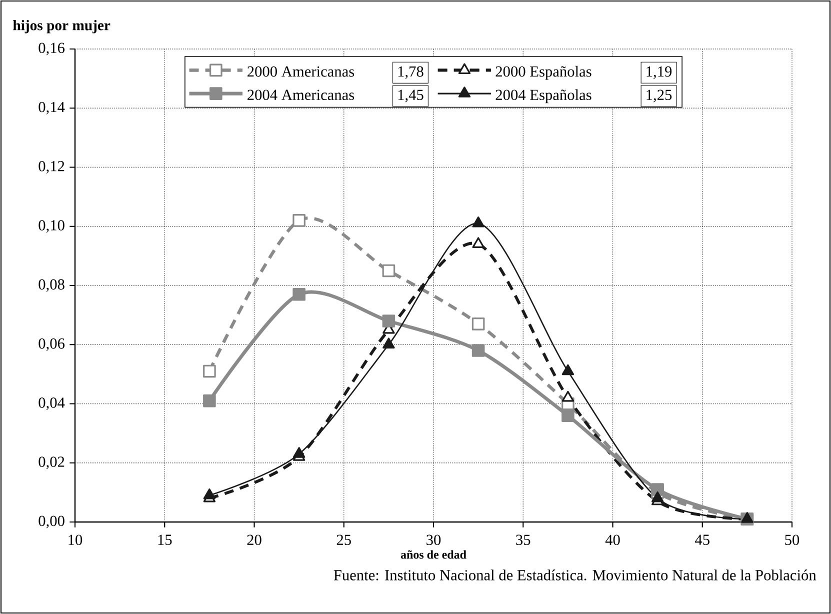  What do you see at coordinates (702, 539) in the screenshot?
I see `x-tick-label: 45` at bounding box center [702, 539].